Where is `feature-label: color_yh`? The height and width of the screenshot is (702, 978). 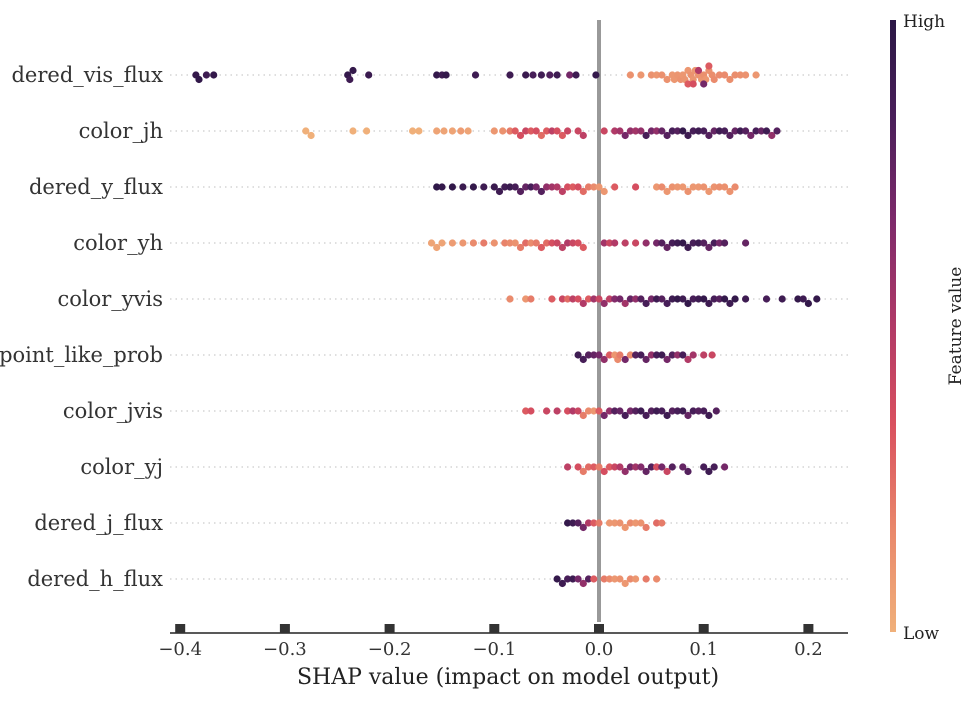 feature-label: color_yh is located at coordinates (118, 243).